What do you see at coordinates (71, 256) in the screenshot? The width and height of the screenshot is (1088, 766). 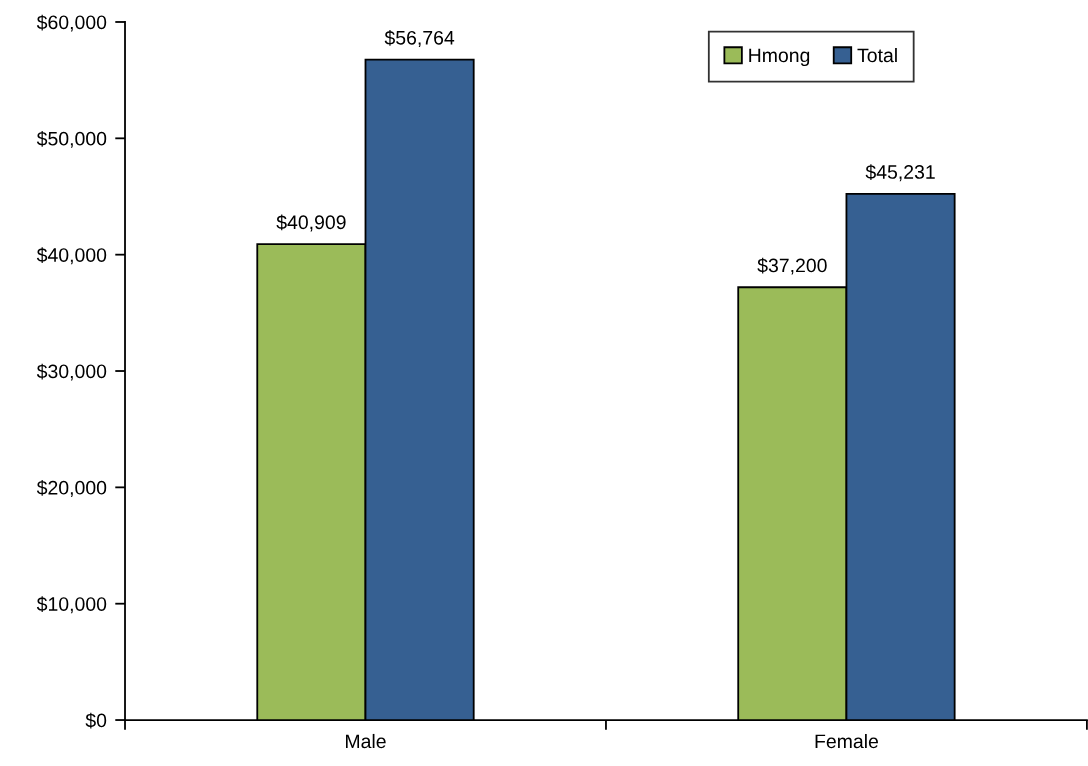 I see `y-tick-label: $40,000` at bounding box center [71, 256].